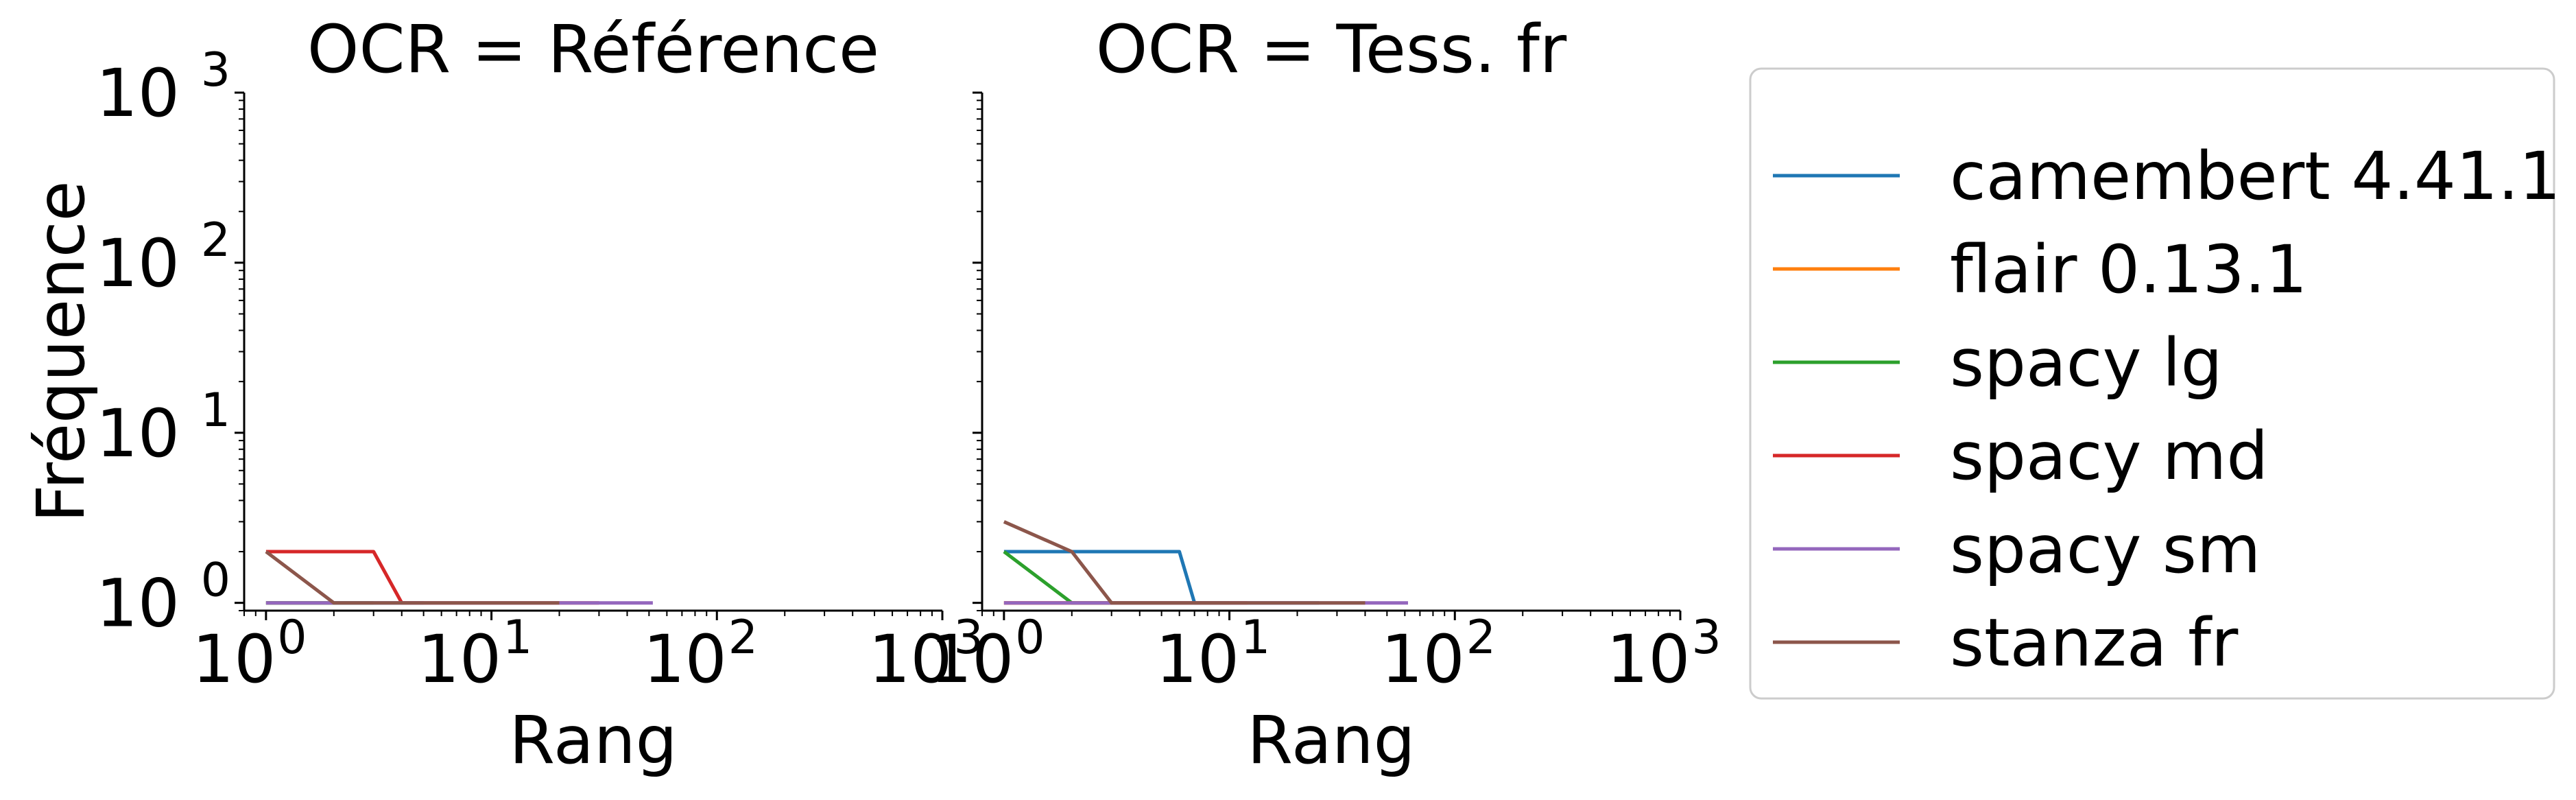 The height and width of the screenshot is (800, 2576). Describe the element at coordinates (215, 411) in the screenshot. I see `y-tick-exp: 1` at that location.